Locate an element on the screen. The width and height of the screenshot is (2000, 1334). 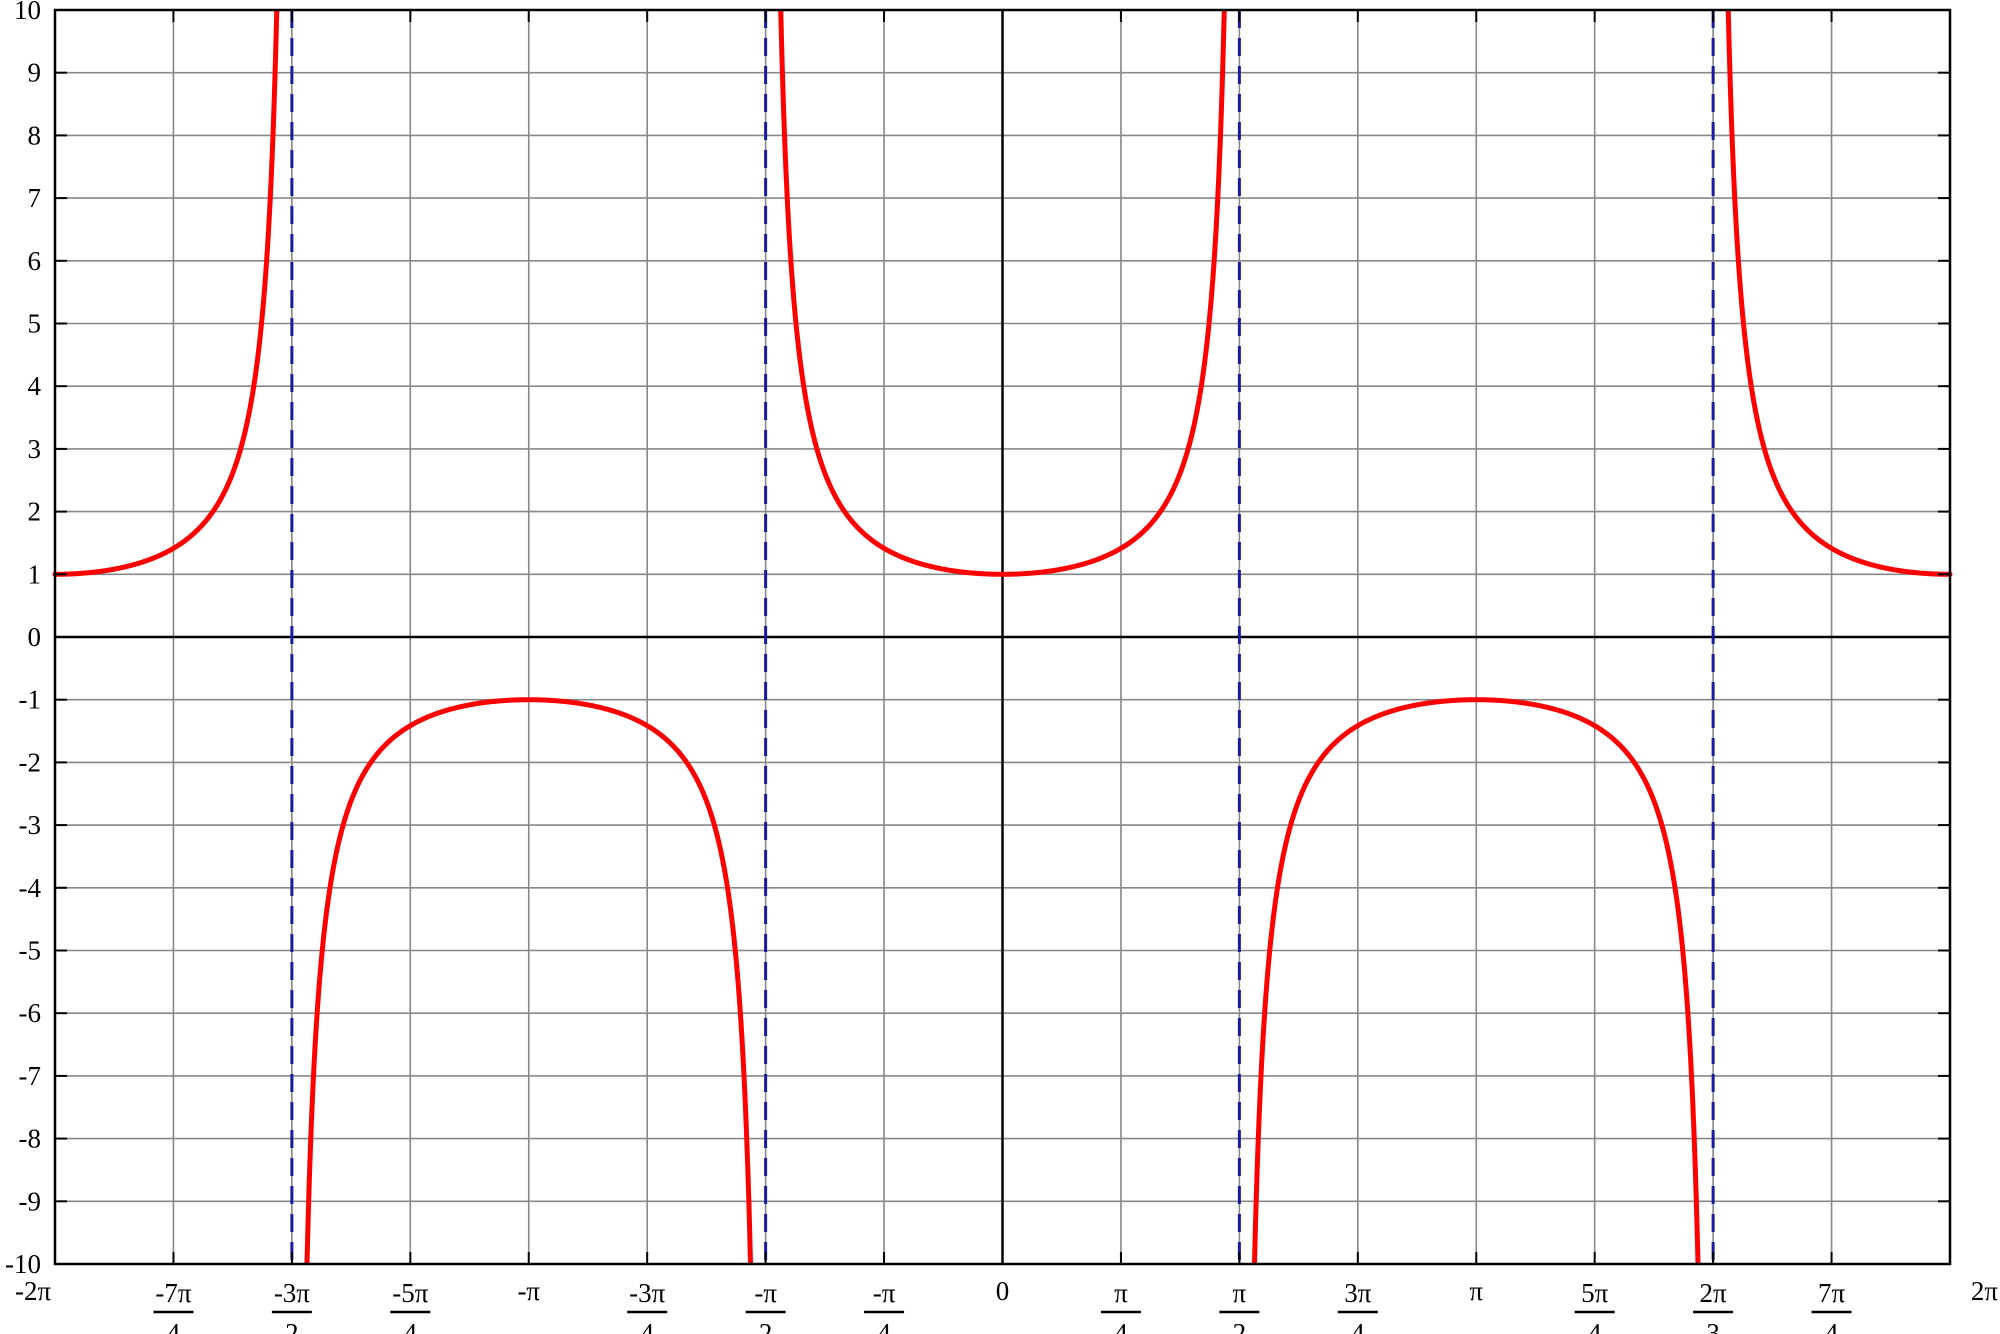
y-tick-label: -6 is located at coordinates (30, 1013).